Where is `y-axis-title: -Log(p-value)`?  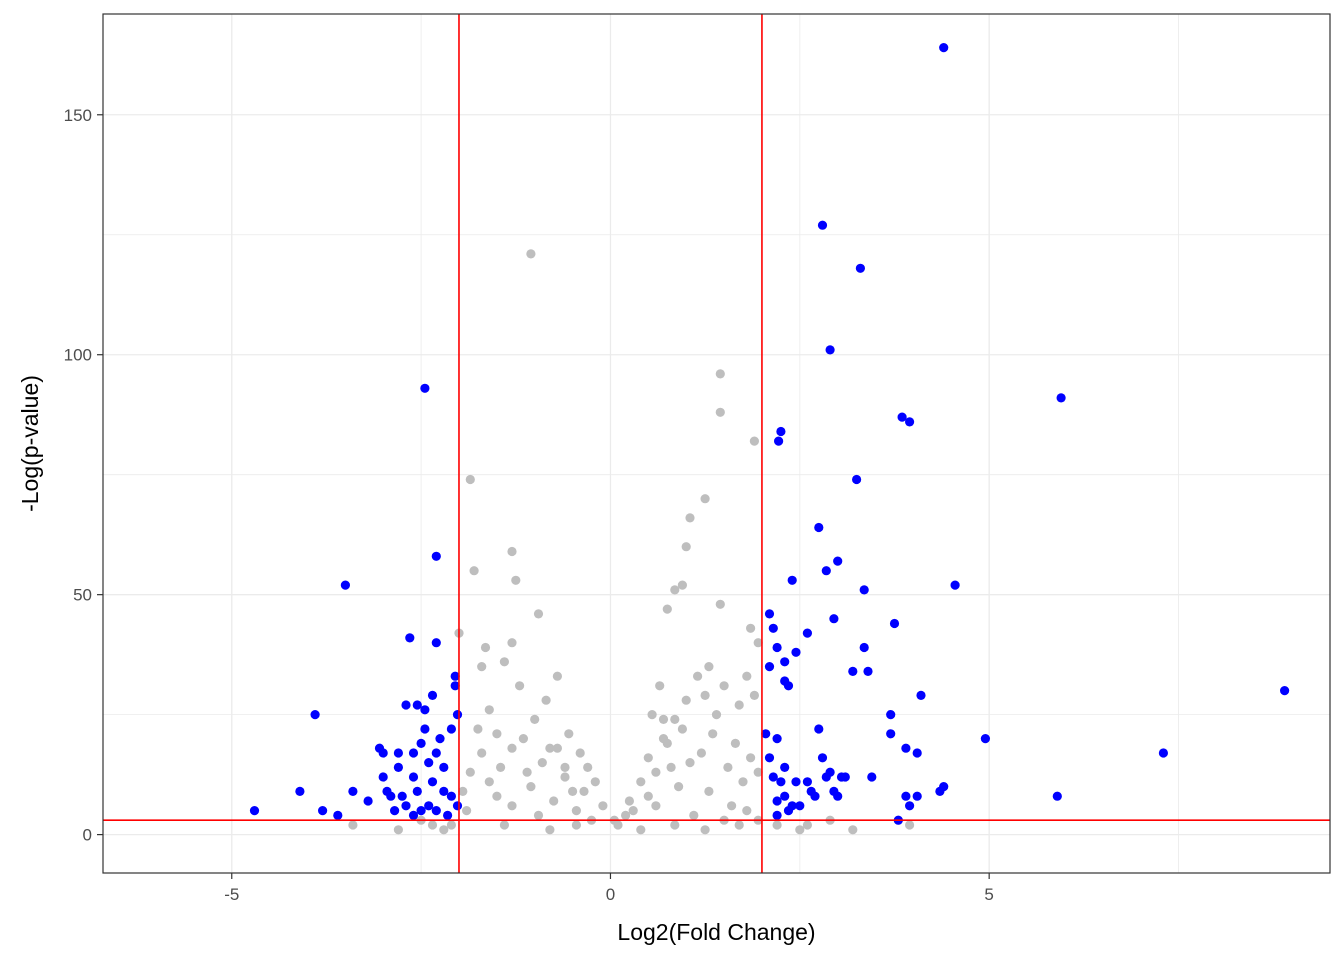
y-axis-title: -Log(p-value) is located at coordinates (30, 443).